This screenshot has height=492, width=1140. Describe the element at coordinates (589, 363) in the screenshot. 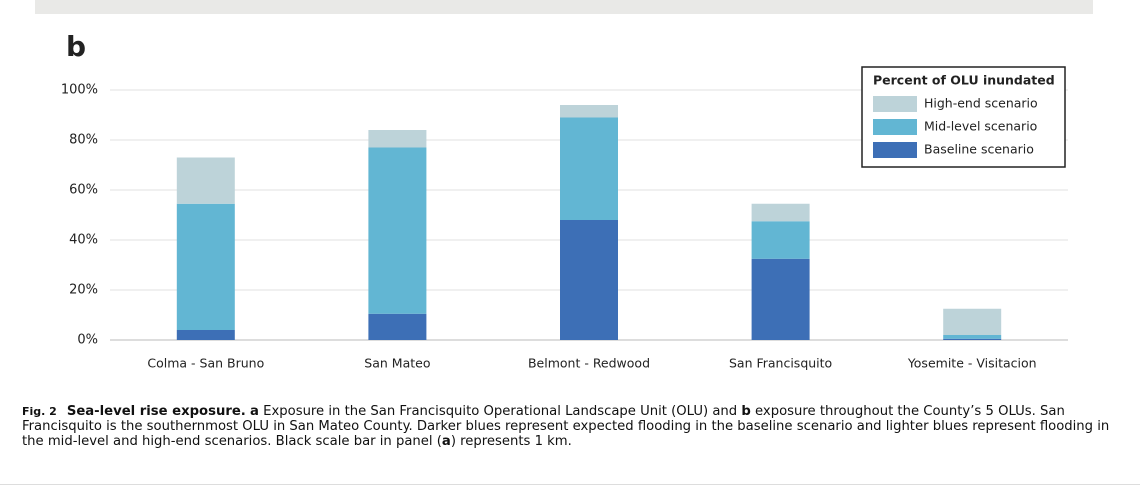

I see `x-tick-label: Belmont - Redwood` at that location.